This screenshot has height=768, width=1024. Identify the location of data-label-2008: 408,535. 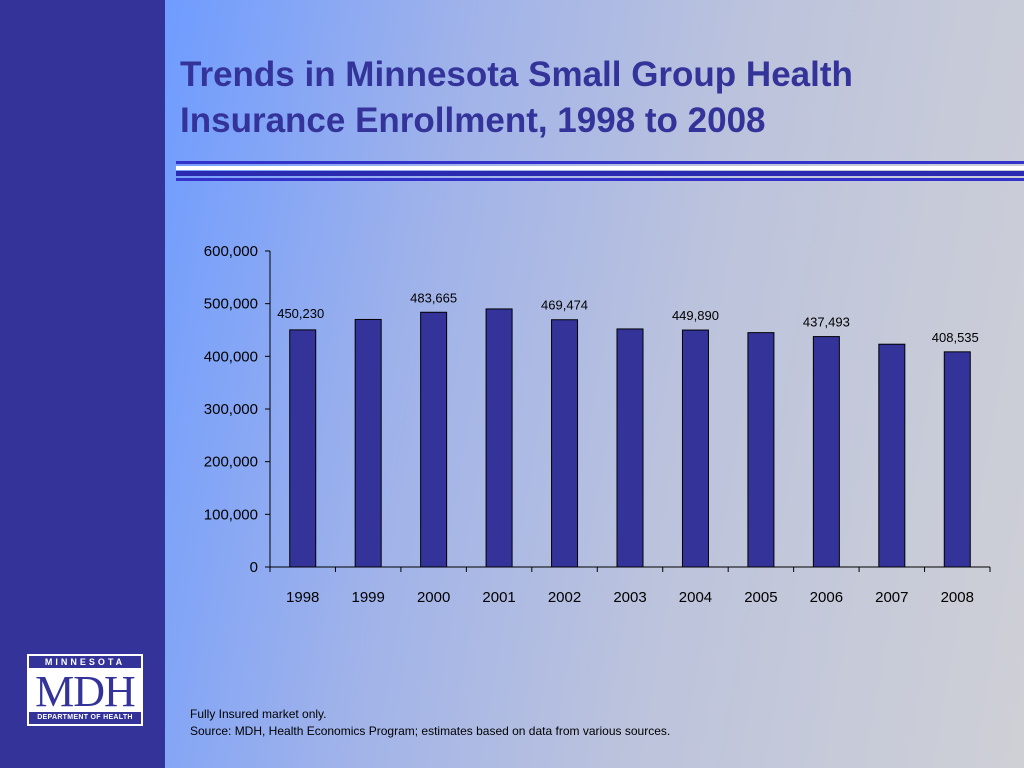
(955, 337).